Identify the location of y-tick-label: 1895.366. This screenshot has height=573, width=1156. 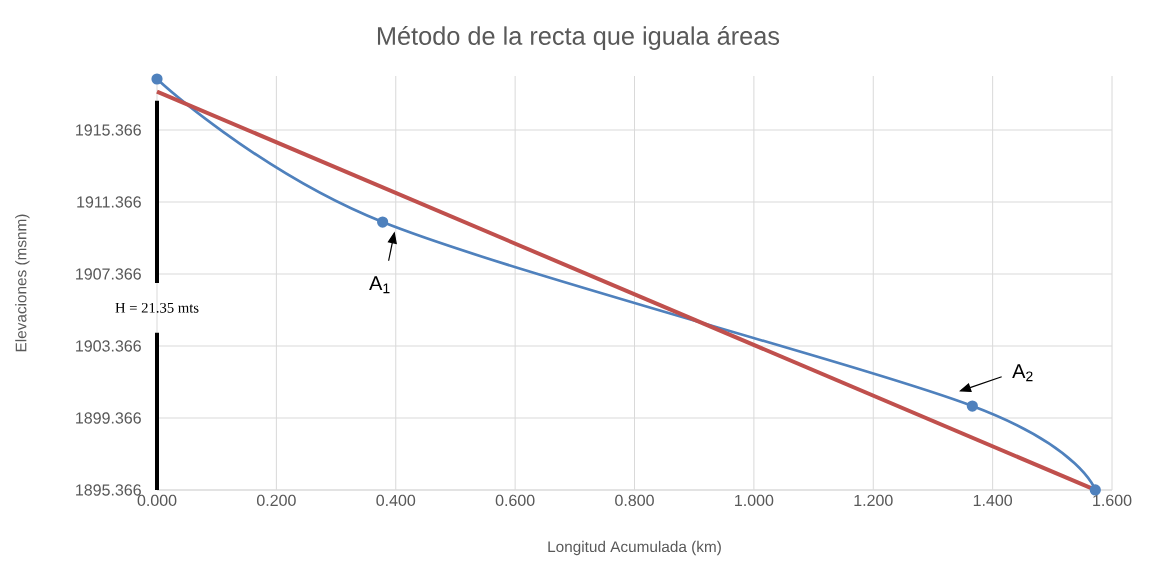
(108, 490).